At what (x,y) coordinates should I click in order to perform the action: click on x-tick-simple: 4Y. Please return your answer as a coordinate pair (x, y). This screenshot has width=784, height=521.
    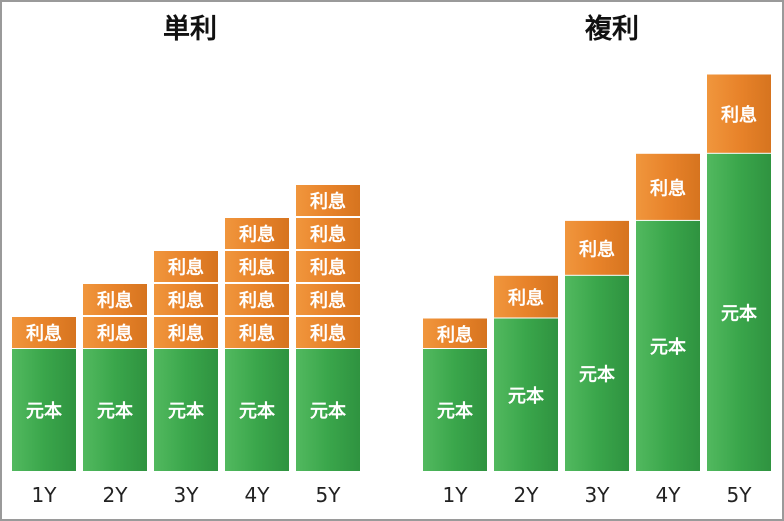
    Looking at the image, I should click on (258, 495).